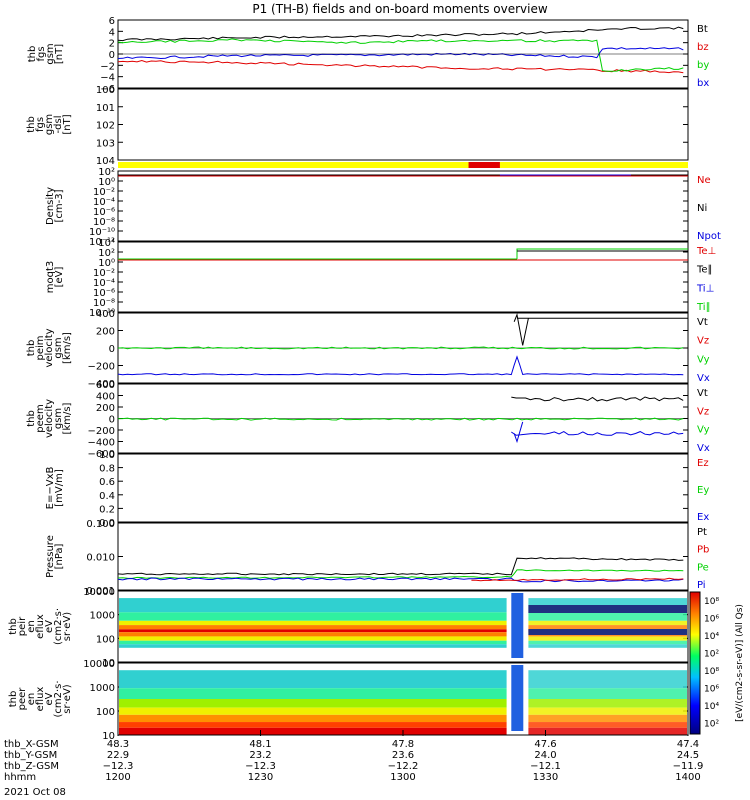  I want to click on legend-entry: Vz, so click(703, 341).